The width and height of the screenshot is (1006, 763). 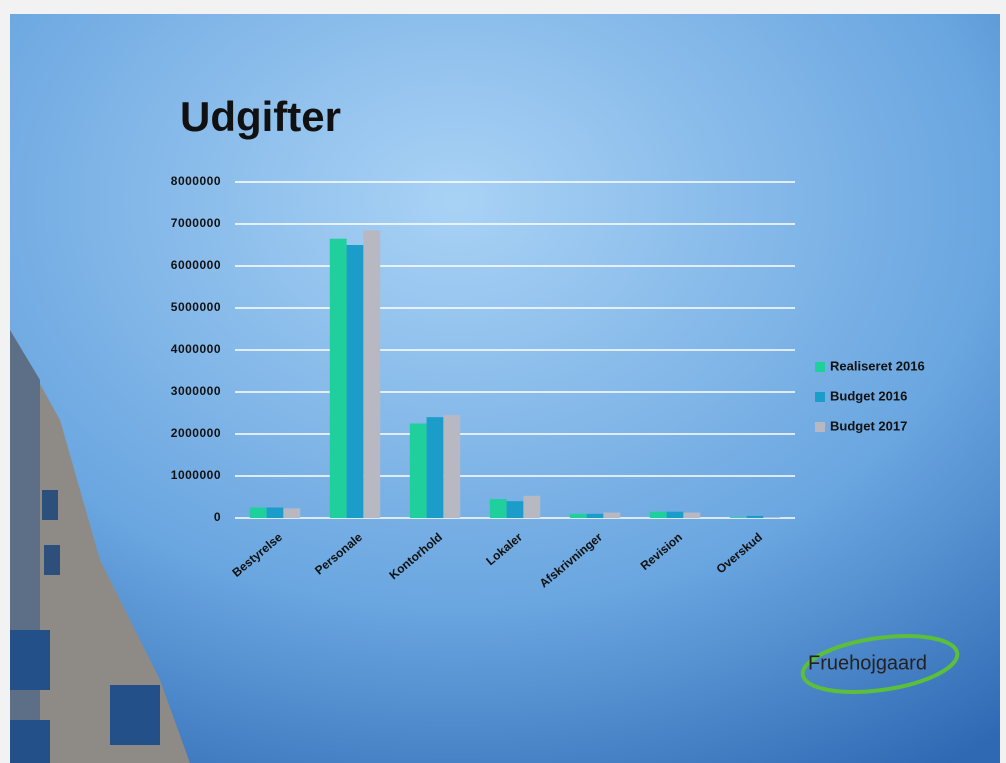 I want to click on logo-text: Fruehojgaard, so click(x=867, y=663).